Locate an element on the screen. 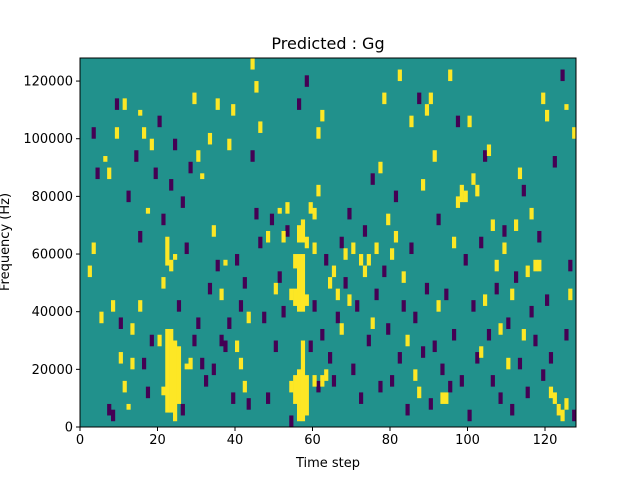 This screenshot has height=484, width=640. y-tick-label: 80000 is located at coordinates (52, 197).